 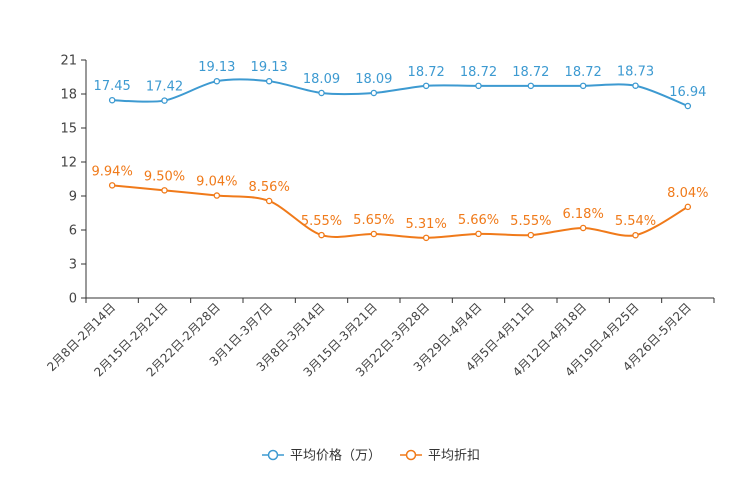 What do you see at coordinates (635, 72) in the screenshot?
I see `data-label: 18.73` at bounding box center [635, 72].